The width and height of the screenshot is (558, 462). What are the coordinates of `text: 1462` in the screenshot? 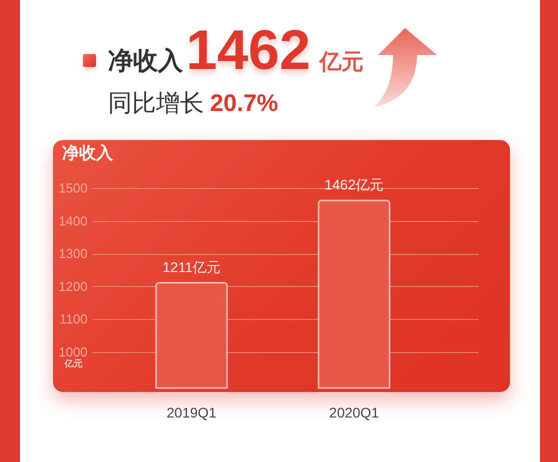 It's located at (248, 49).